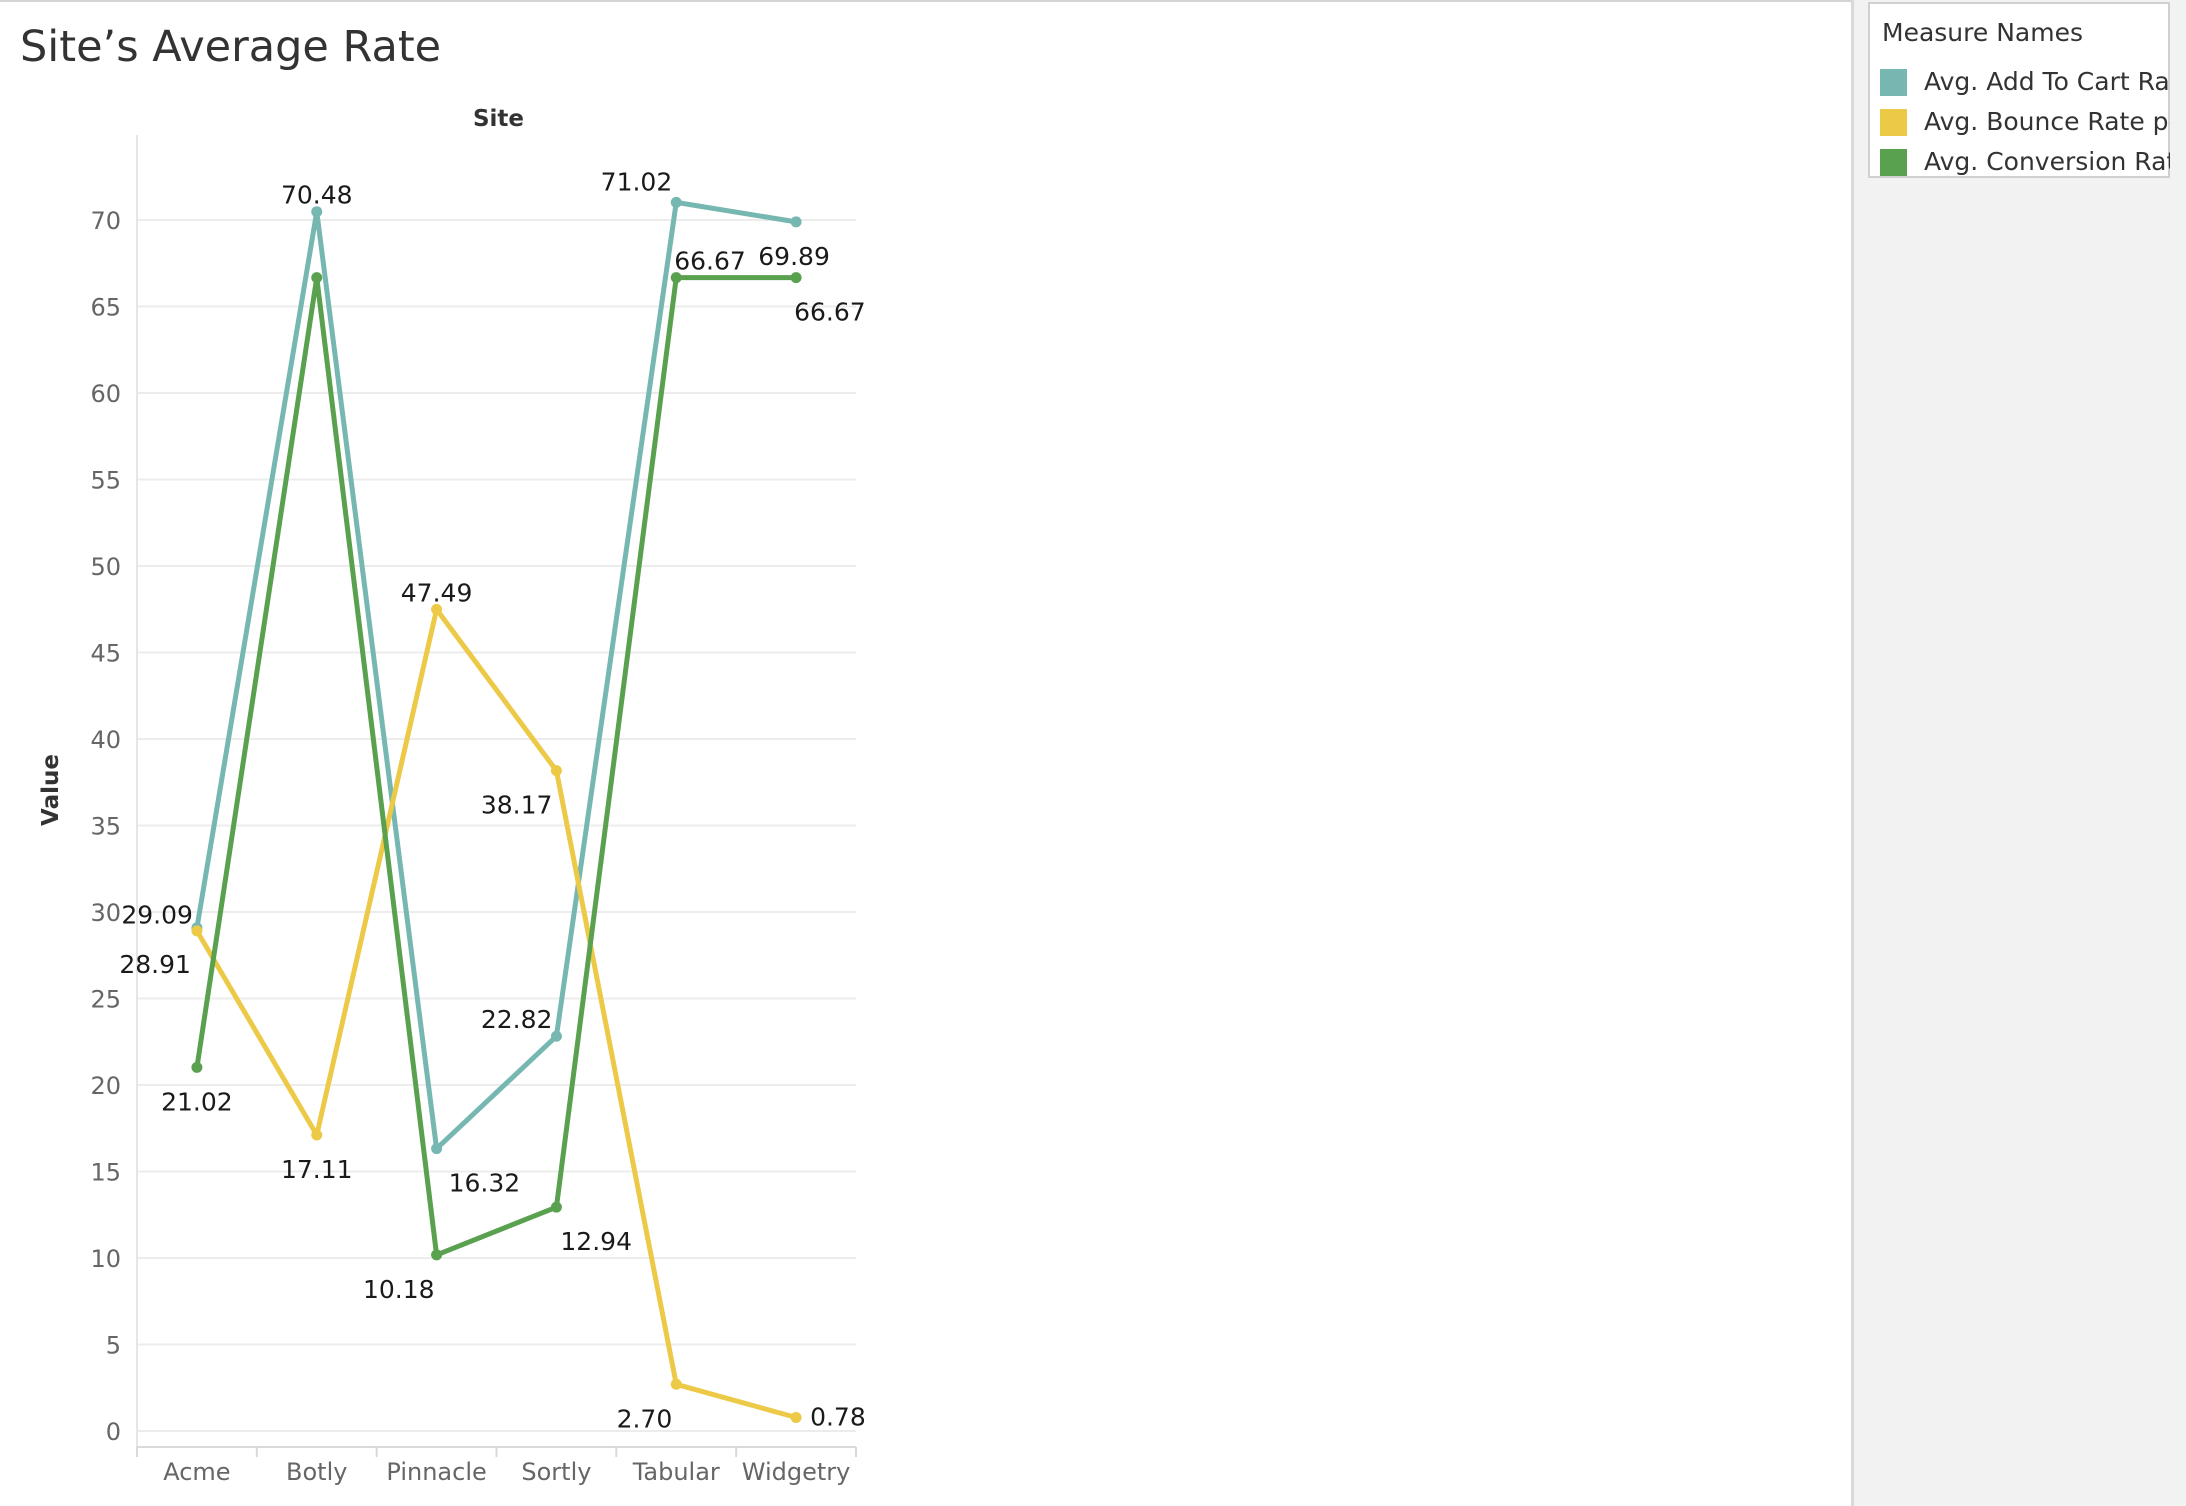 The height and width of the screenshot is (1506, 2186). Describe the element at coordinates (155, 964) in the screenshot. I see `data-label: 28.91` at that location.